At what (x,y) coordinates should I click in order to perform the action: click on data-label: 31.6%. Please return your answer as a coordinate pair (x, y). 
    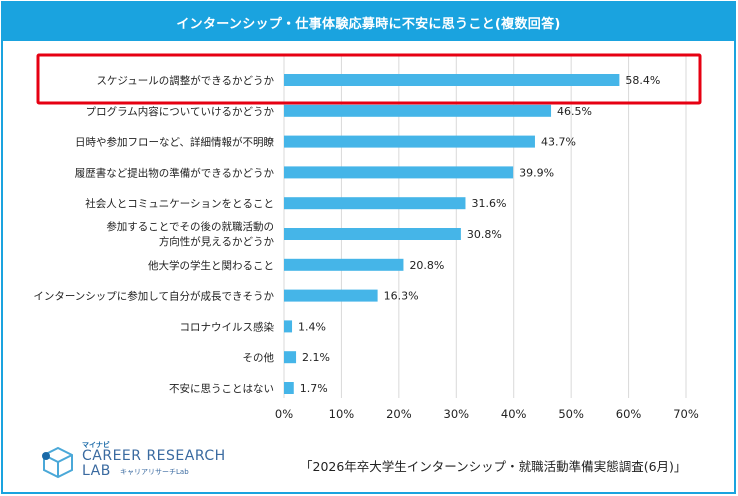
    Looking at the image, I should click on (488, 203).